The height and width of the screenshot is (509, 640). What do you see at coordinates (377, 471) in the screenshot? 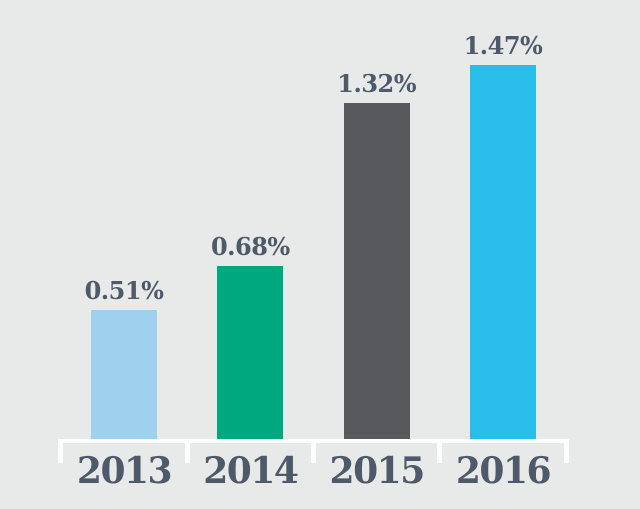
I see `x-axis-label-2015: 2015` at bounding box center [377, 471].